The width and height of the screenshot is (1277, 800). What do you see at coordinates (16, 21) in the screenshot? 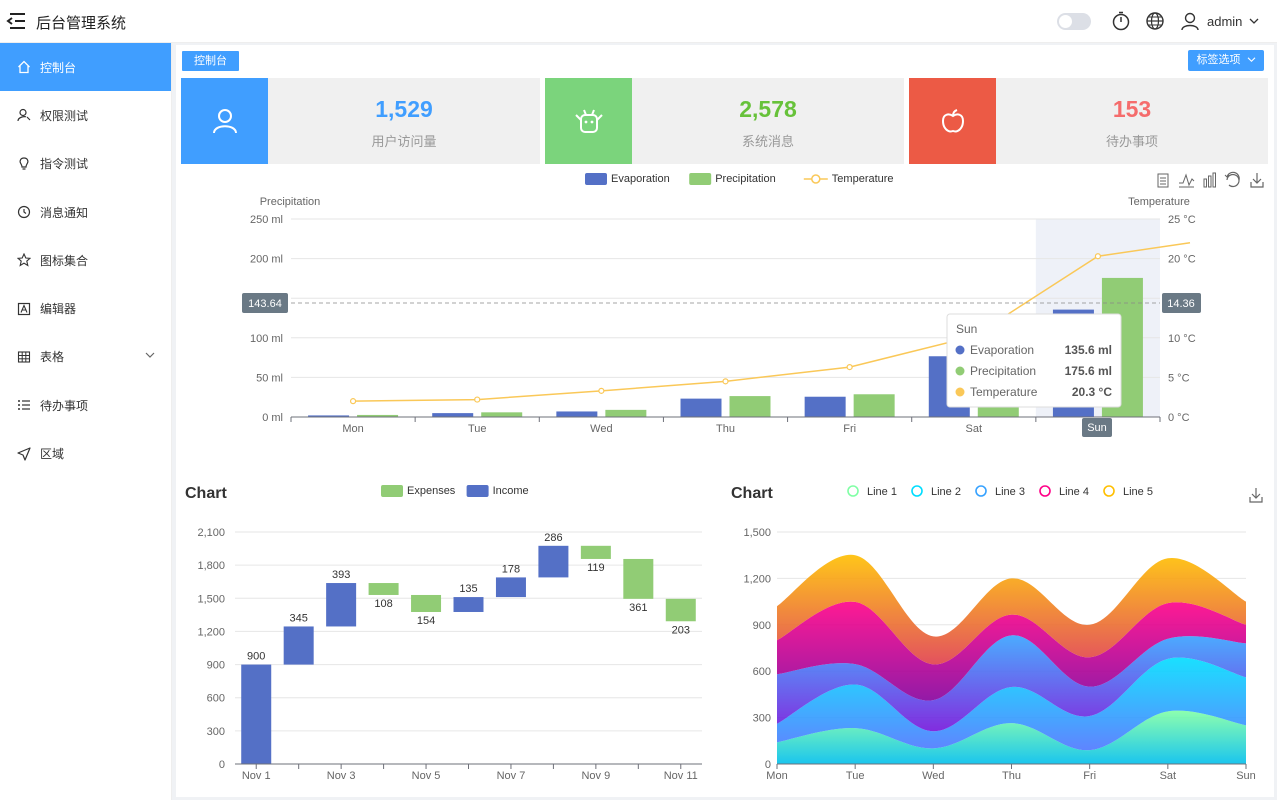
I see `menu-fold-icon` at bounding box center [16, 21].